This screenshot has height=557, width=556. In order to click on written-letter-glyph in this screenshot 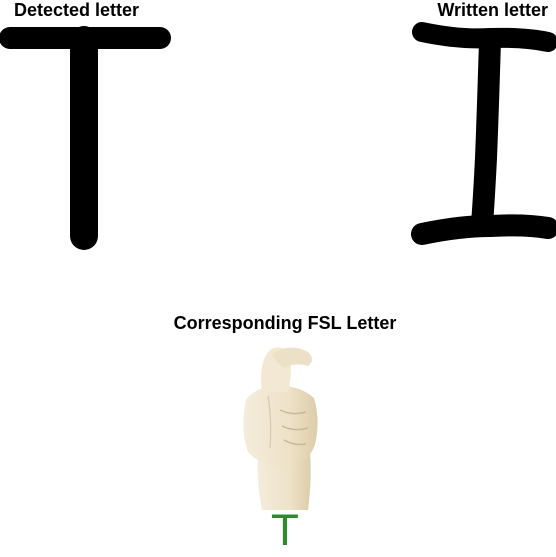, I will do `click(483, 133)`.